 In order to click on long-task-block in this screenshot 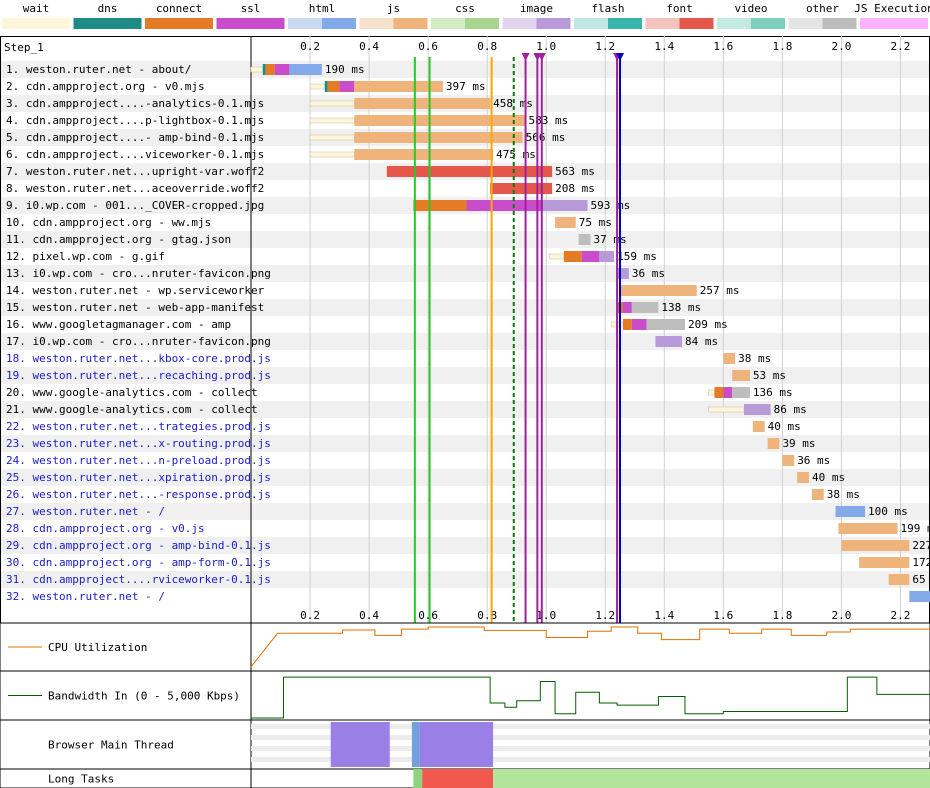, I will do `click(711, 778)`.